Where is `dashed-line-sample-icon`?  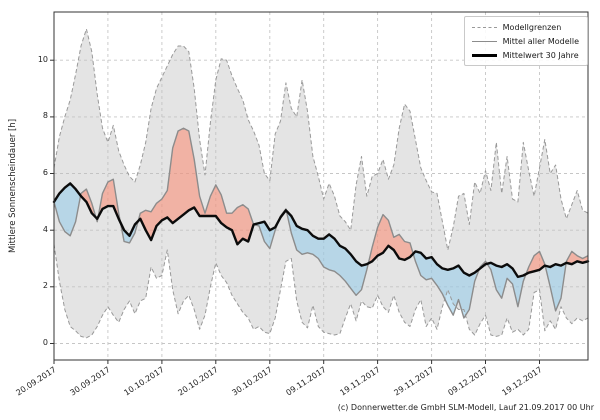
dashed-line-sample-icon is located at coordinates (484, 27).